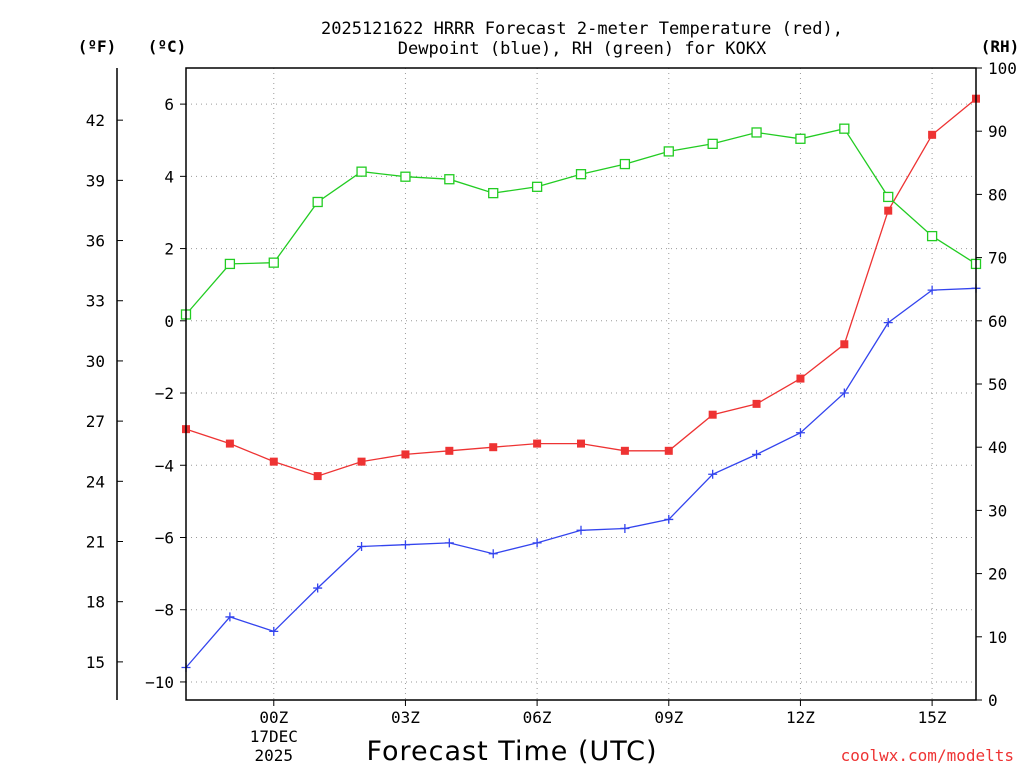  I want to click on celsius-tick-label: 4, so click(169, 176).